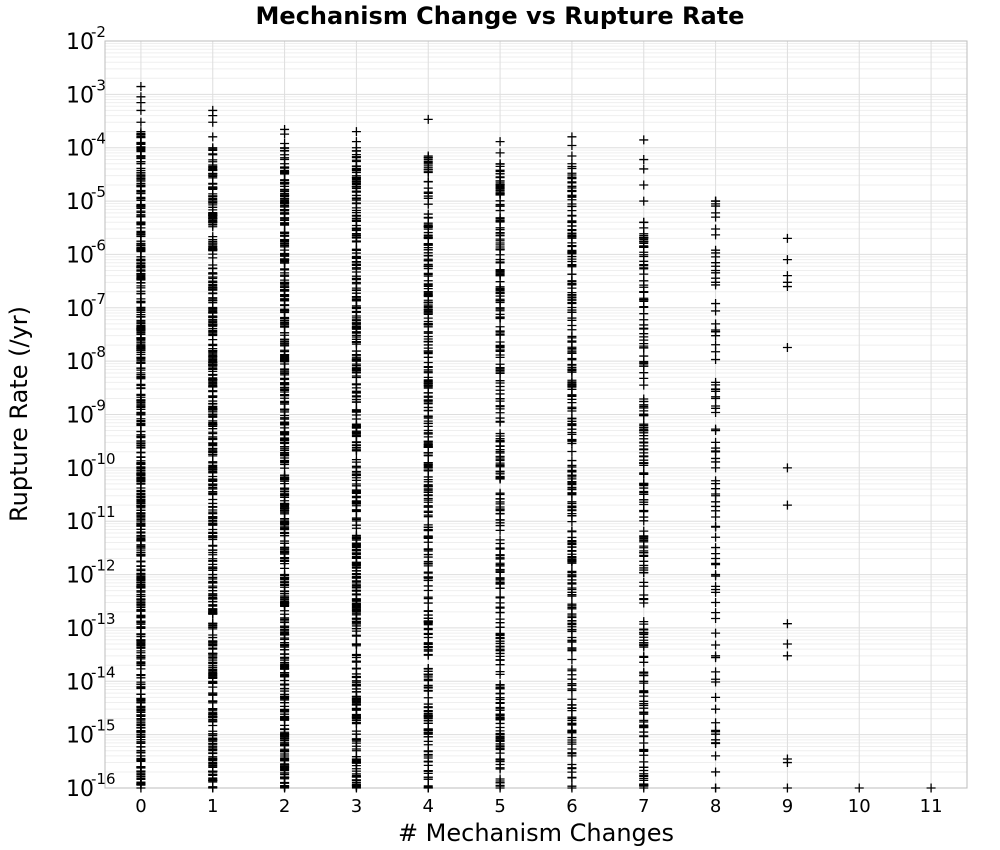 This screenshot has width=1000, height=850. I want to click on y-tick-exponent: -8, so click(98, 352).